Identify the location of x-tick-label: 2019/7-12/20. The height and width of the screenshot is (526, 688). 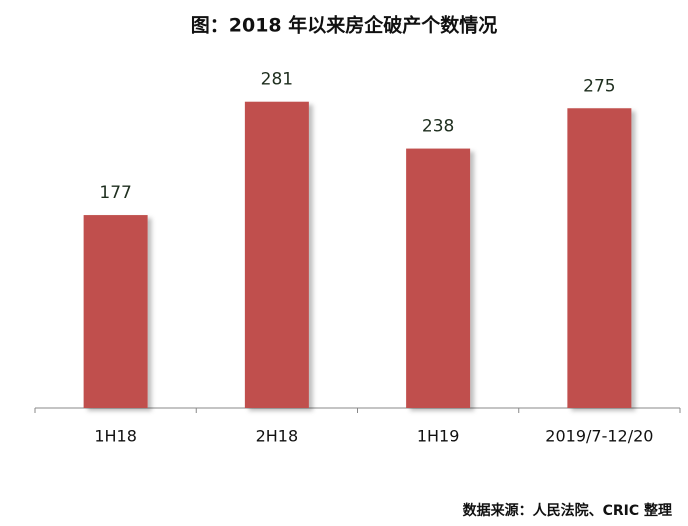
(599, 436).